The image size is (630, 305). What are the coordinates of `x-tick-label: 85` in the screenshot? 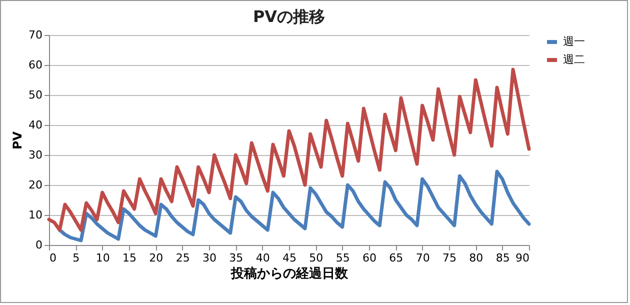 It's located at (503, 258).